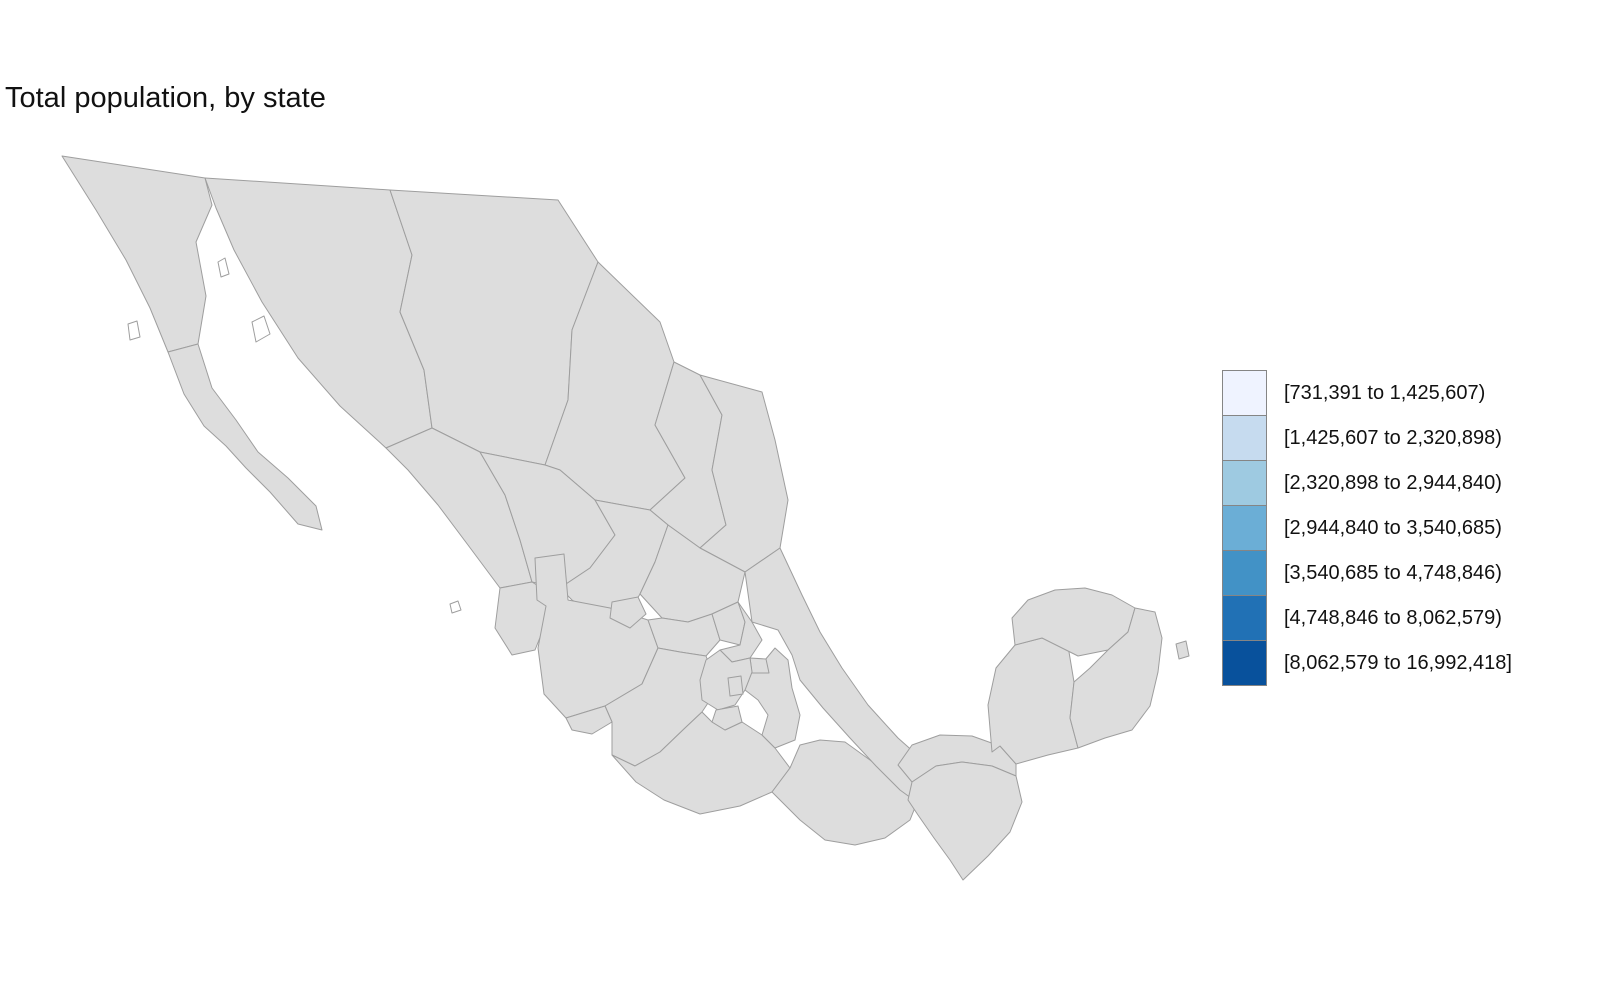 Image resolution: width=1600 pixels, height=1000 pixels. I want to click on state-chiapas, so click(965, 821).